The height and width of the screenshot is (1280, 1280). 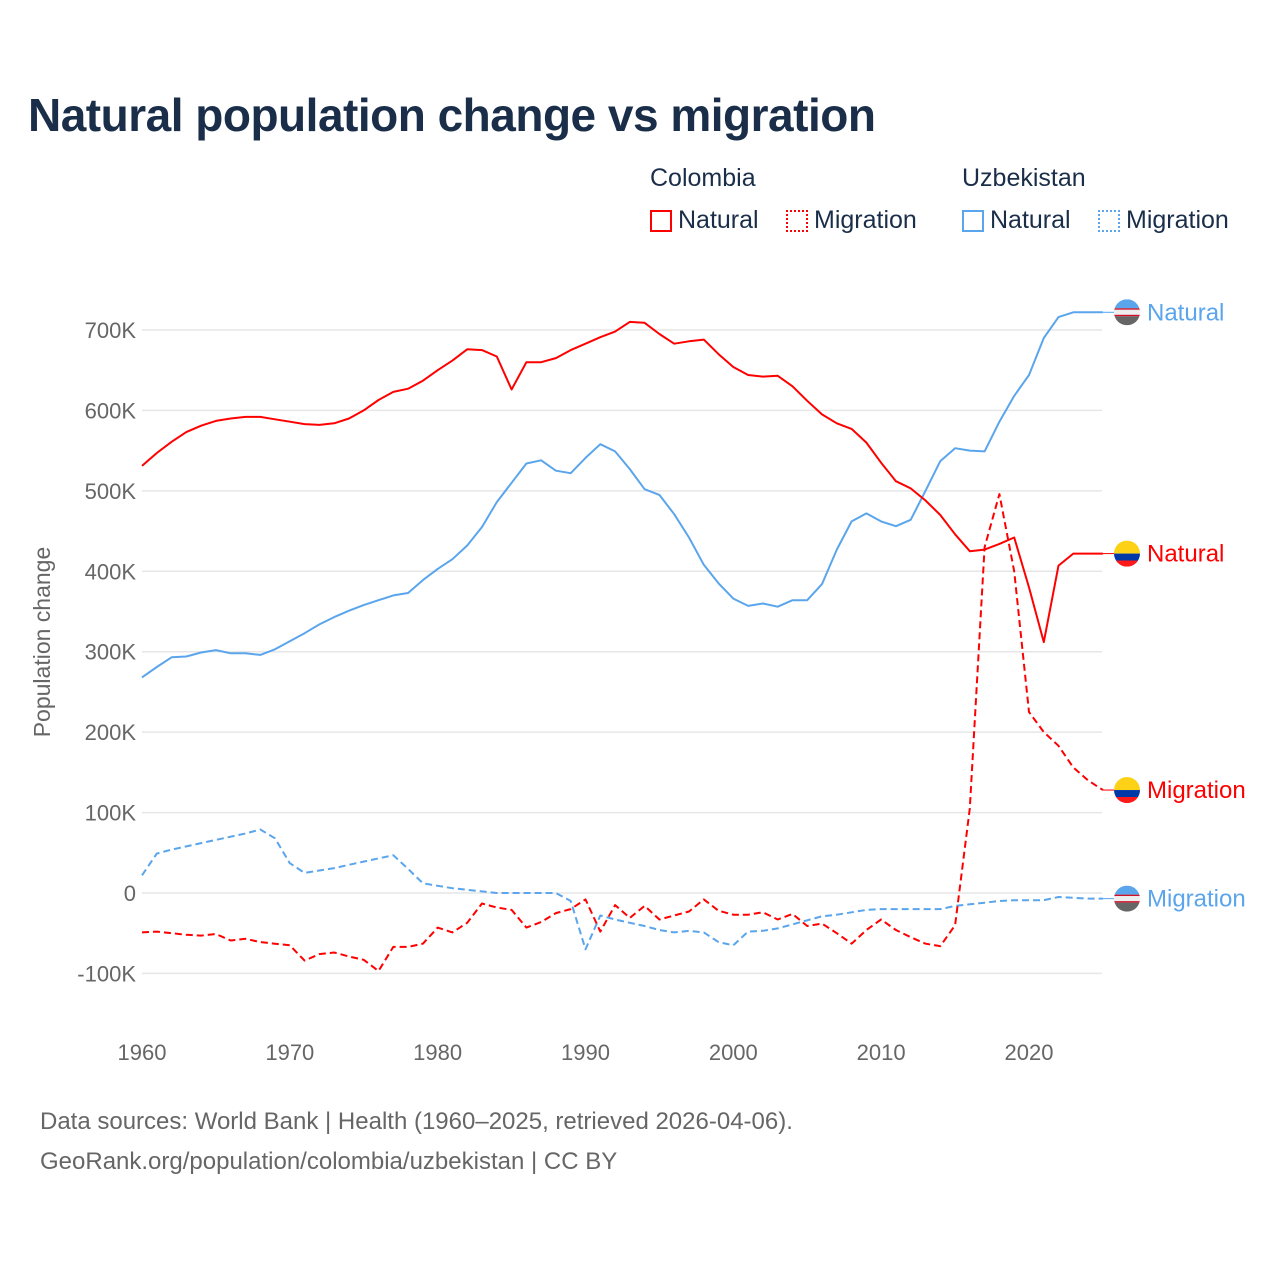 I want to click on y-tick-label: 500K, so click(x=111, y=491).